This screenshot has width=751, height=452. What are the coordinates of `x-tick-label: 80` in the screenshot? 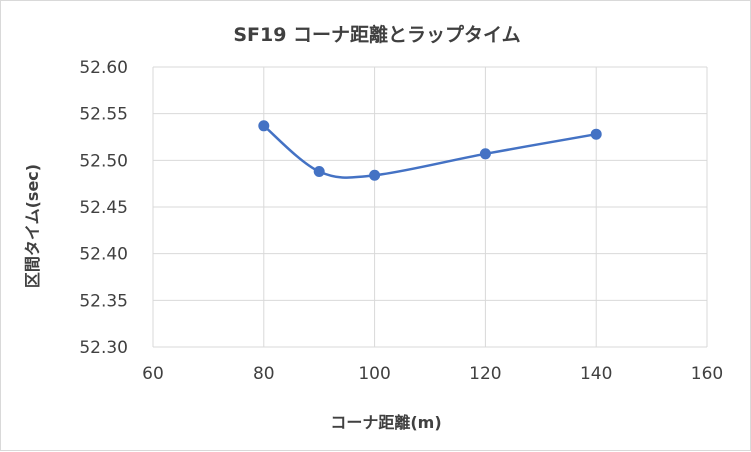 It's located at (264, 374).